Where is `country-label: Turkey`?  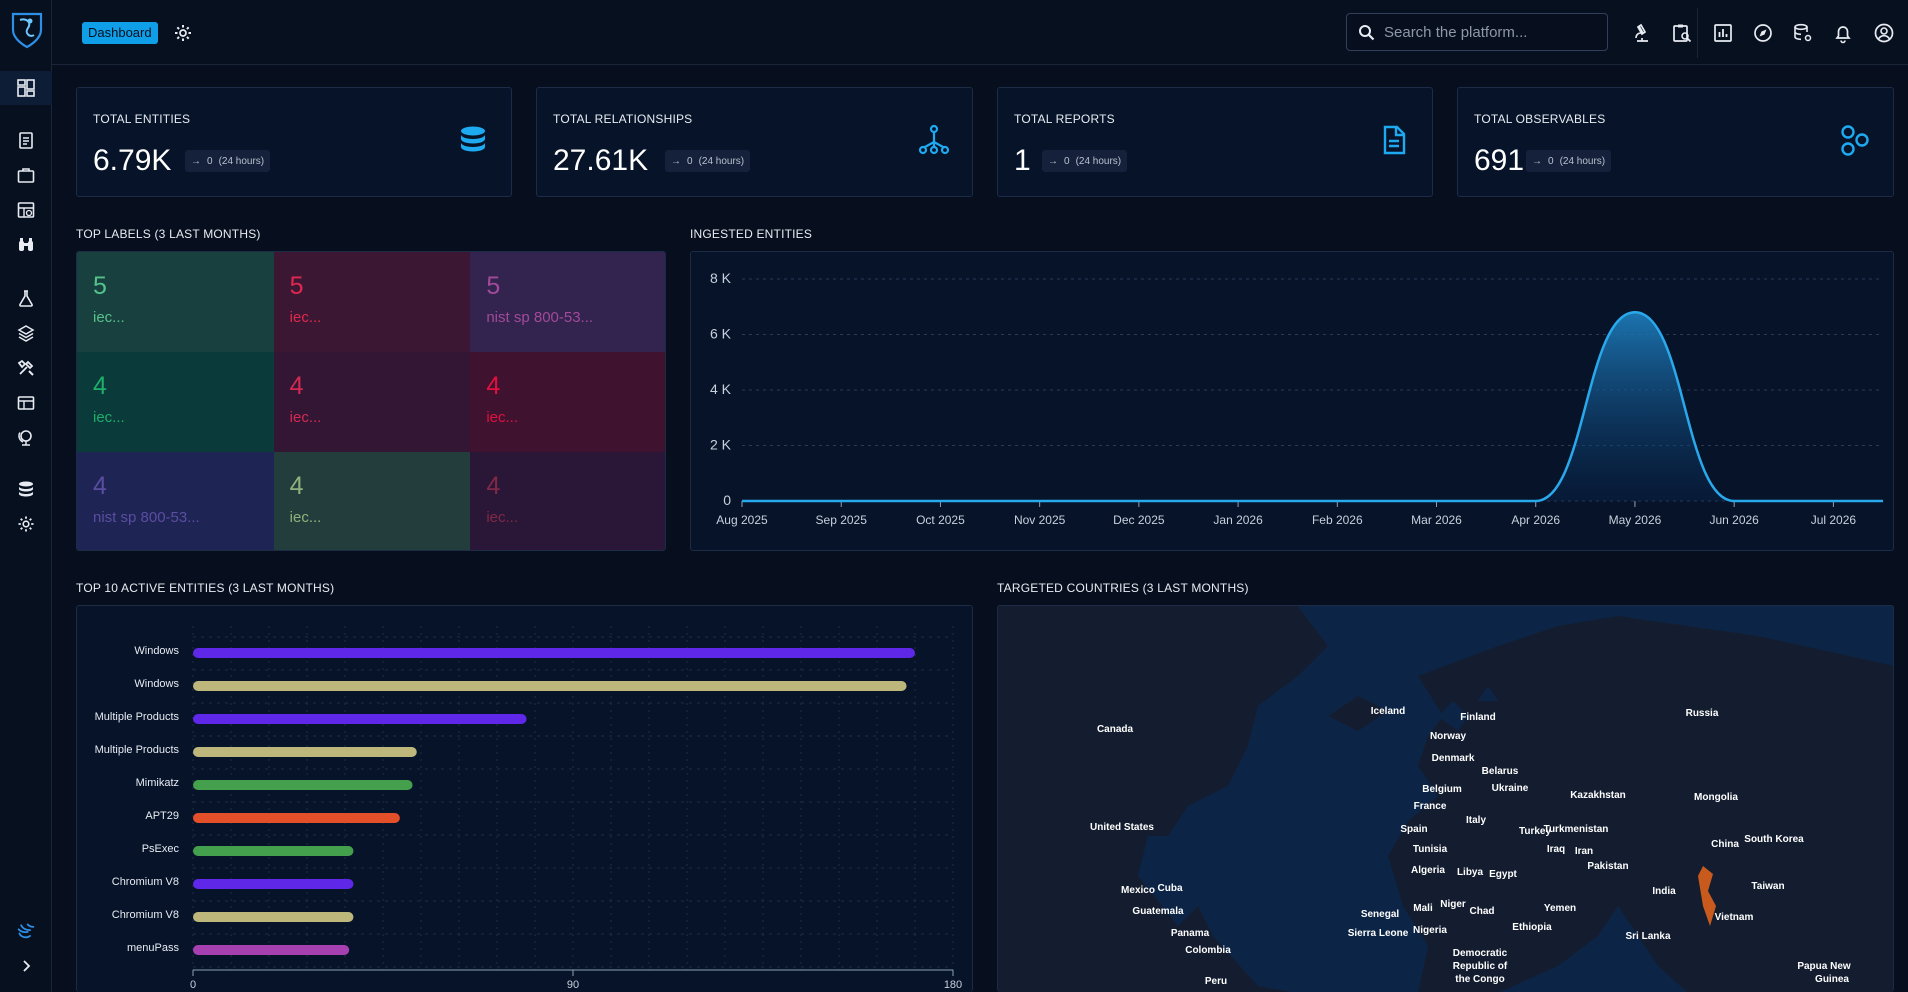
country-label: Turkey is located at coordinates (1535, 831).